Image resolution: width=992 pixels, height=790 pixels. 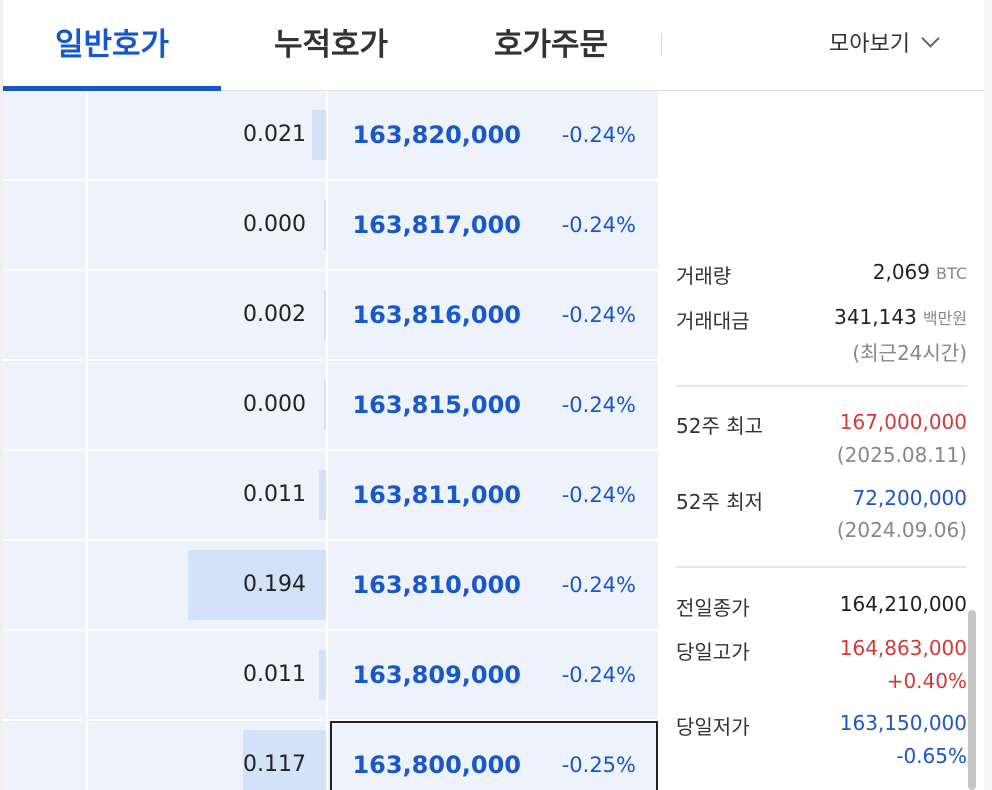 What do you see at coordinates (436, 225) in the screenshot?
I see `price-text: 163,817,000` at bounding box center [436, 225].